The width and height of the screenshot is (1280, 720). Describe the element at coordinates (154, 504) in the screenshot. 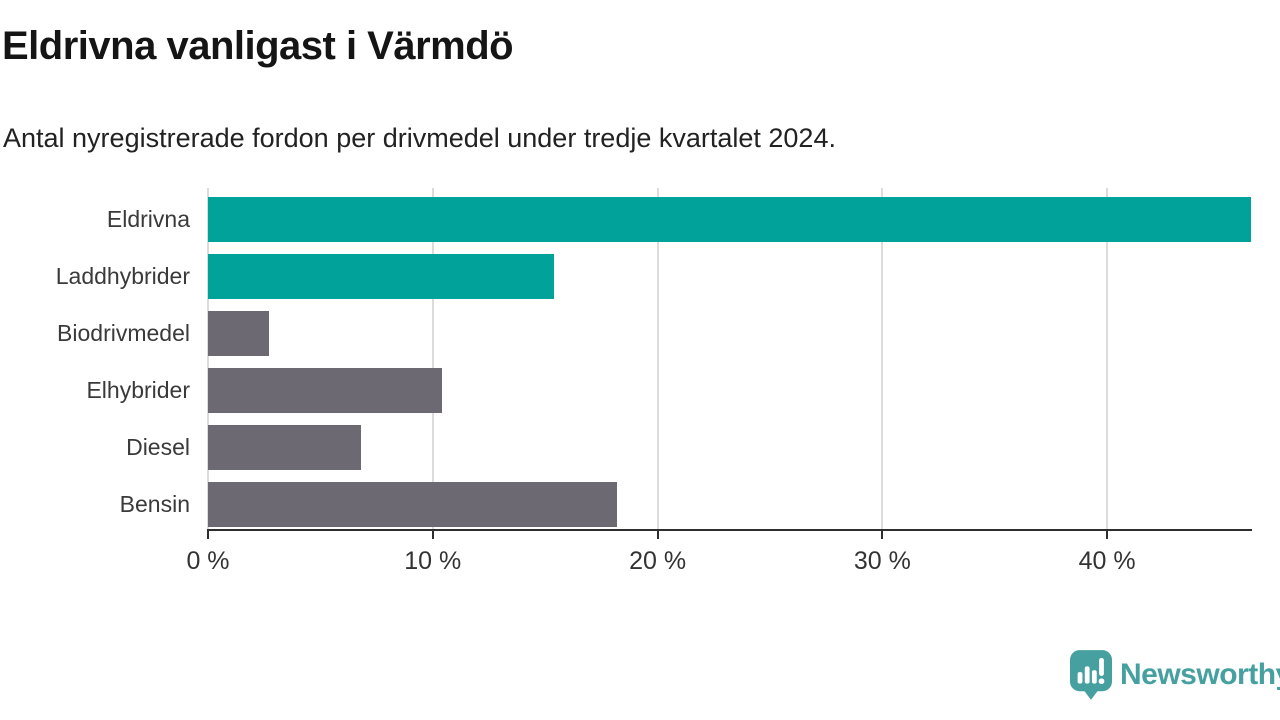

I see `category-label-bensin: Bensin` at that location.